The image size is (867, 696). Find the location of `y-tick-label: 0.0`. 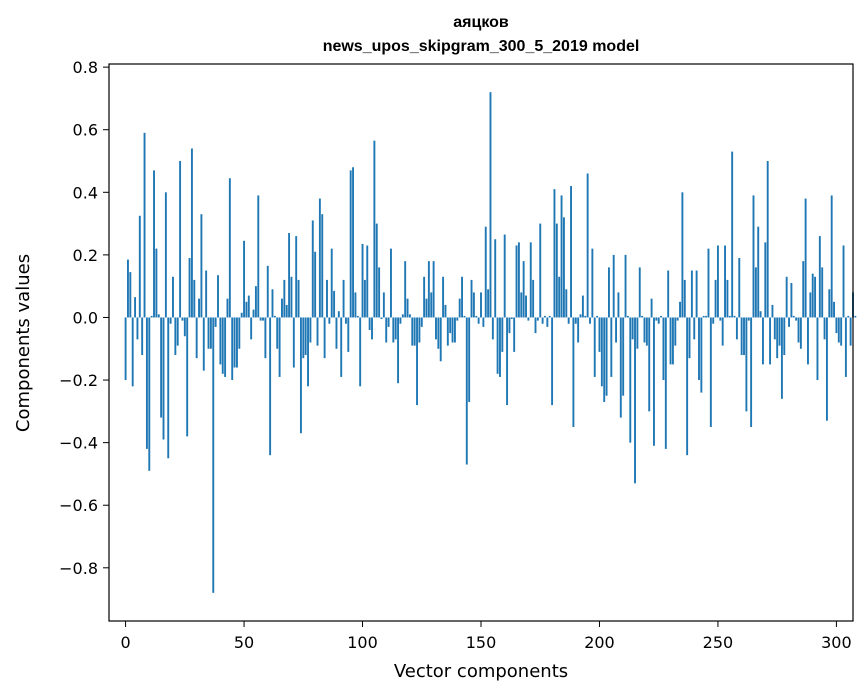

y-tick-label: 0.0 is located at coordinates (85, 317).